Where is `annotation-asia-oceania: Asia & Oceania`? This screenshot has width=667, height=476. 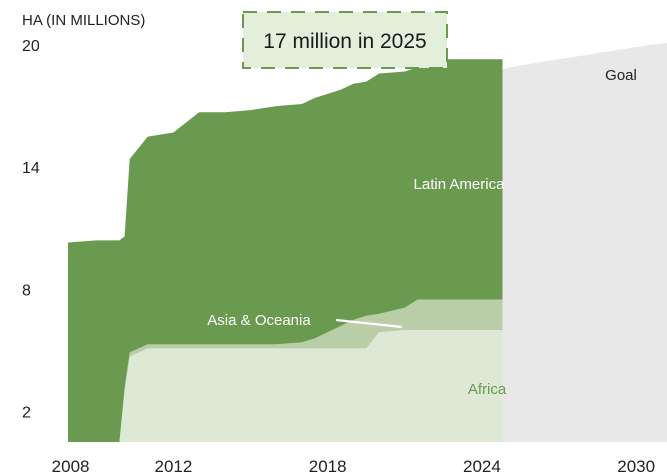
annotation-asia-oceania: Asia & Oceania is located at coordinates (259, 320).